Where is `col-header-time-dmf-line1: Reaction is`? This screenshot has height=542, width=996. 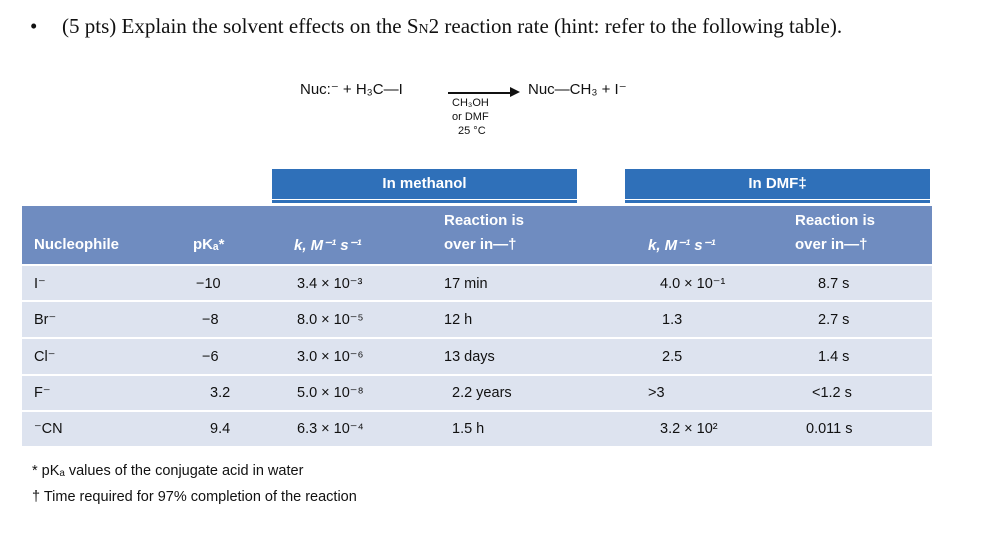
col-header-time-dmf-line1: Reaction is is located at coordinates (835, 220).